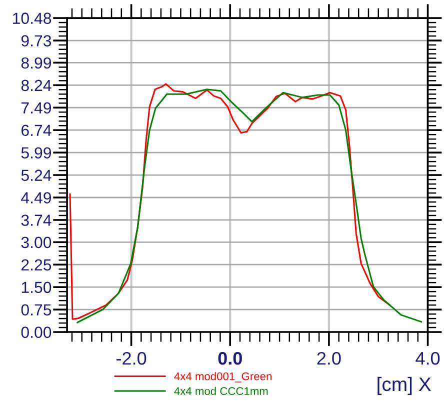 The width and height of the screenshot is (447, 401). I want to click on y-tick-label: 9.73, so click(36, 40).